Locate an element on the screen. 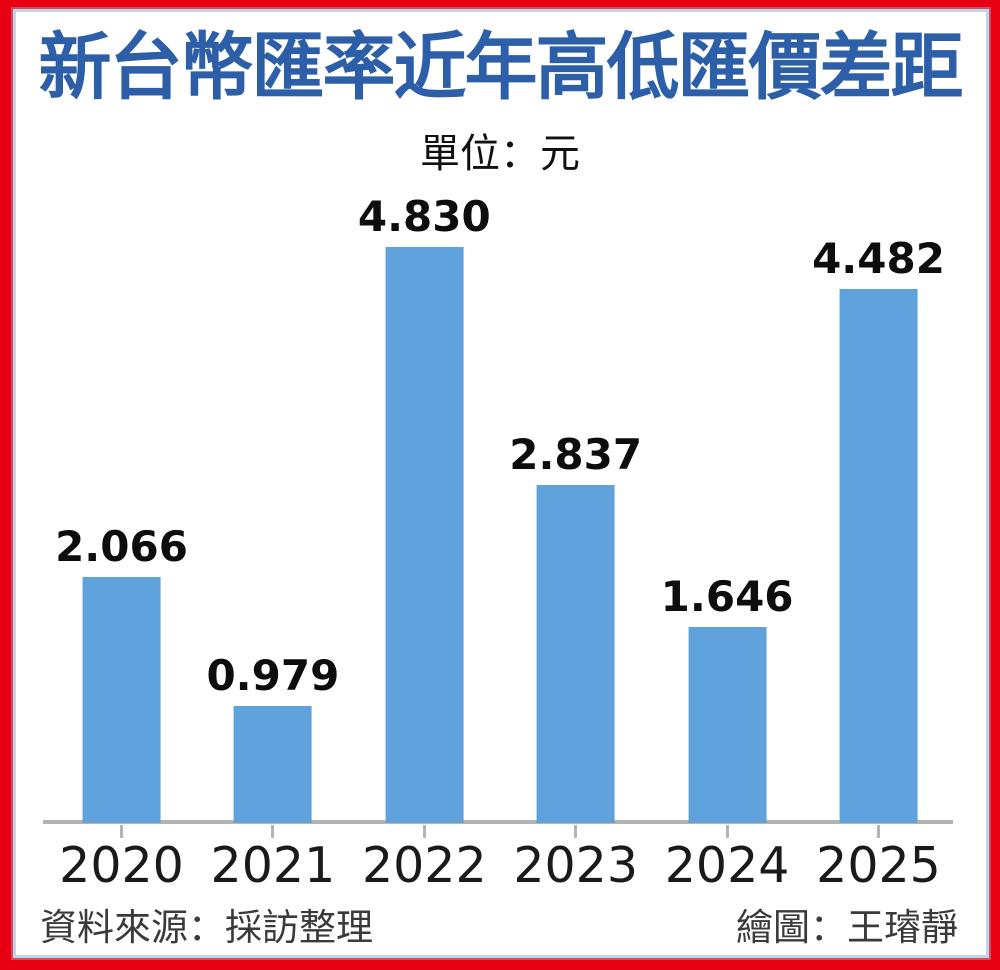 This screenshot has height=970, width=1000. bar-group-2020: 2.066 is located at coordinates (121, 674).